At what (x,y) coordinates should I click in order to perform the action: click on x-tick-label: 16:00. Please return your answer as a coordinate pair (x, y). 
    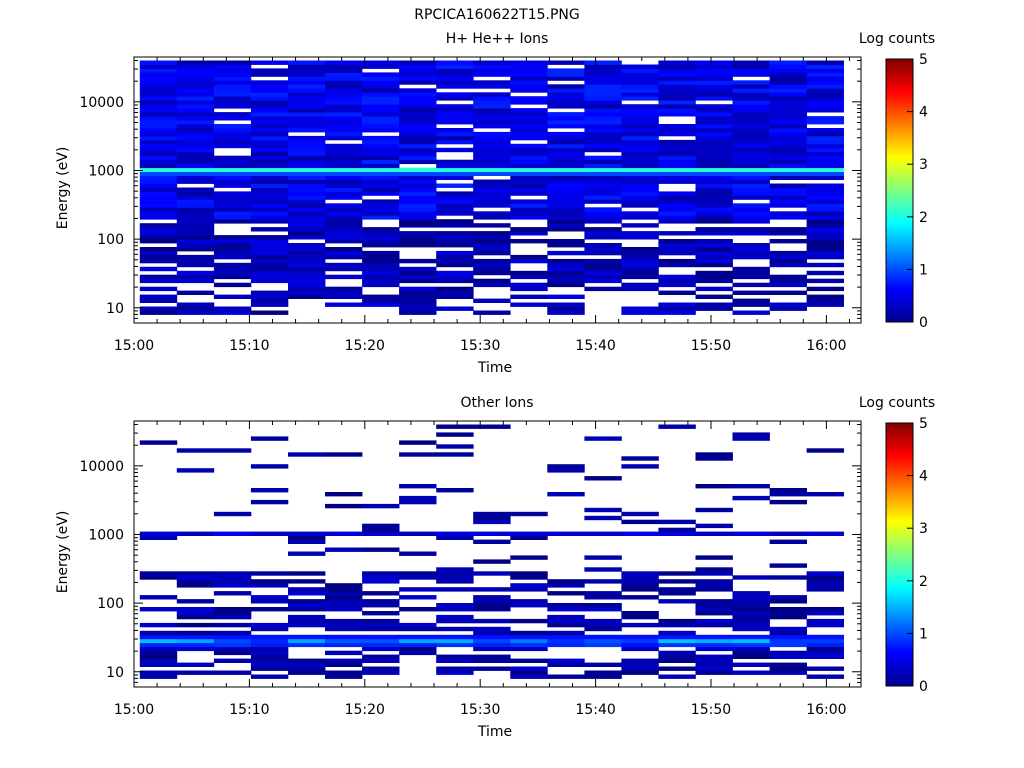
    Looking at the image, I should click on (826, 346).